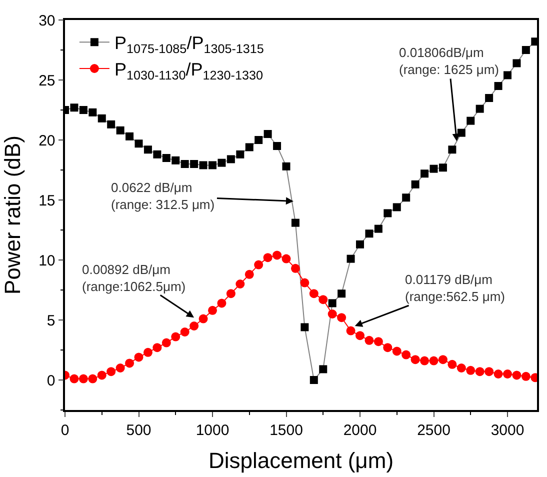  Describe the element at coordinates (12, 215) in the screenshot. I see `y-axis-title: Power ratio (dB)` at that location.